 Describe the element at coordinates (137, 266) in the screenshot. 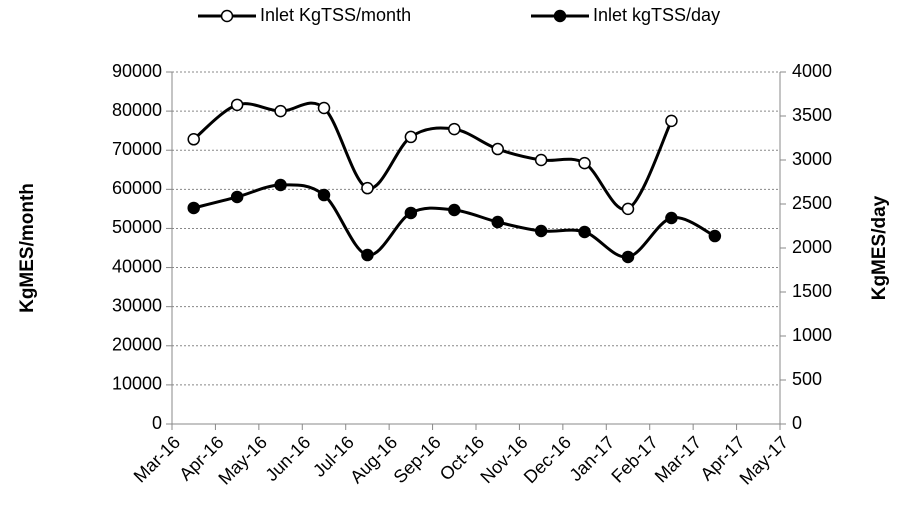

I see `y-tick-label: 40000` at that location.